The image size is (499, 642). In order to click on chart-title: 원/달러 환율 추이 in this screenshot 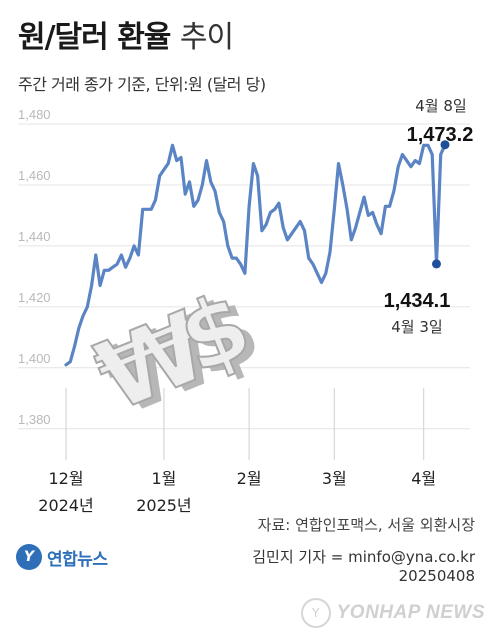, I will do `click(126, 34)`.